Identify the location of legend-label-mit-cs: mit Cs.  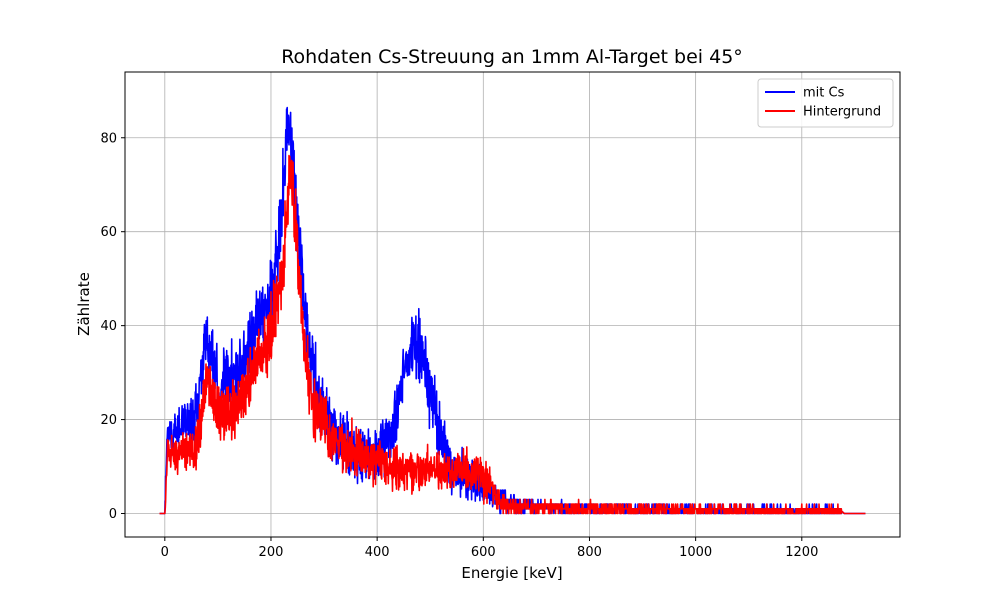
(824, 93).